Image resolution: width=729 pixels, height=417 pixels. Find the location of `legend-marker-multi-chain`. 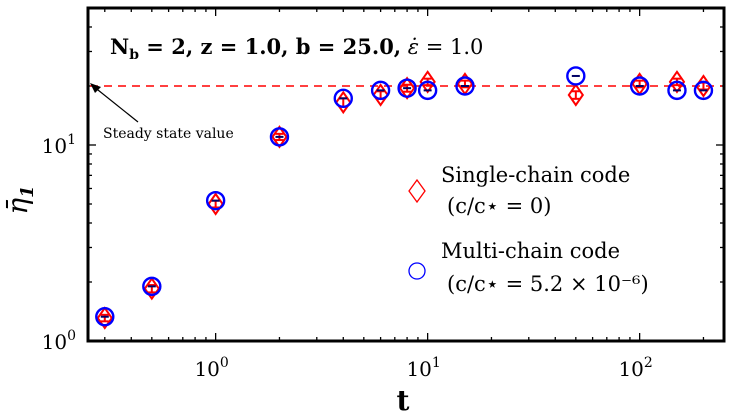

legend-marker-multi-chain is located at coordinates (417, 271).